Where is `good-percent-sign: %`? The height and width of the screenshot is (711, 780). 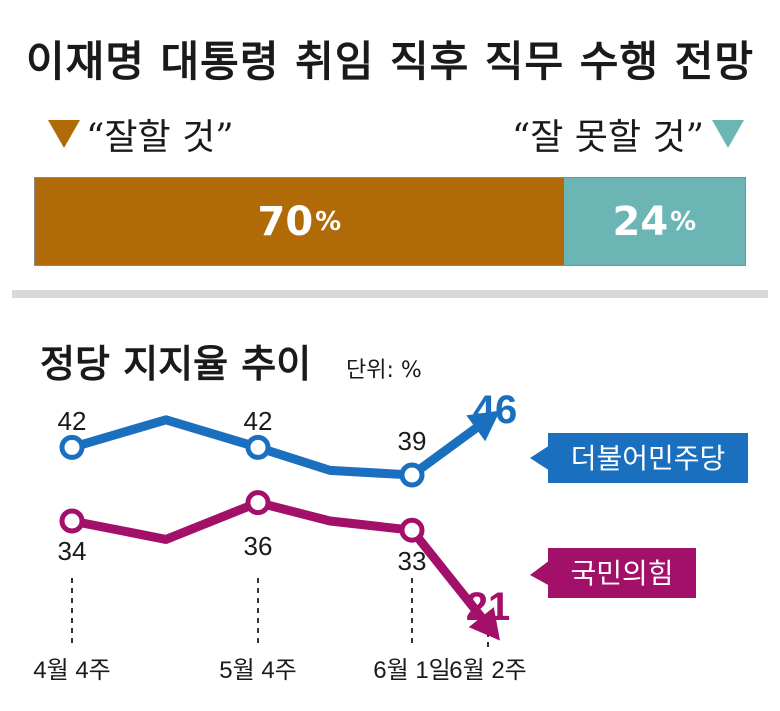
good-percent-sign: % is located at coordinates (328, 221).